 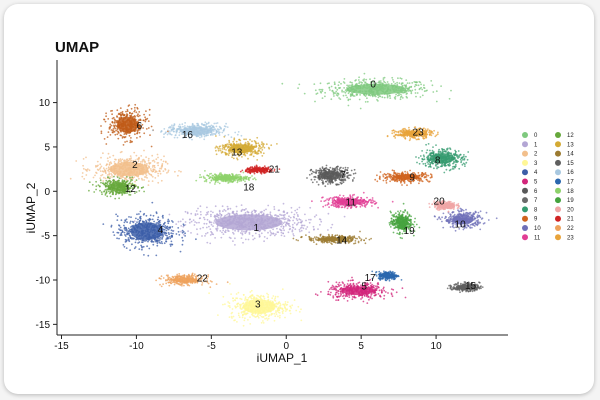 I want to click on cluster-7-points, so click(x=331, y=176).